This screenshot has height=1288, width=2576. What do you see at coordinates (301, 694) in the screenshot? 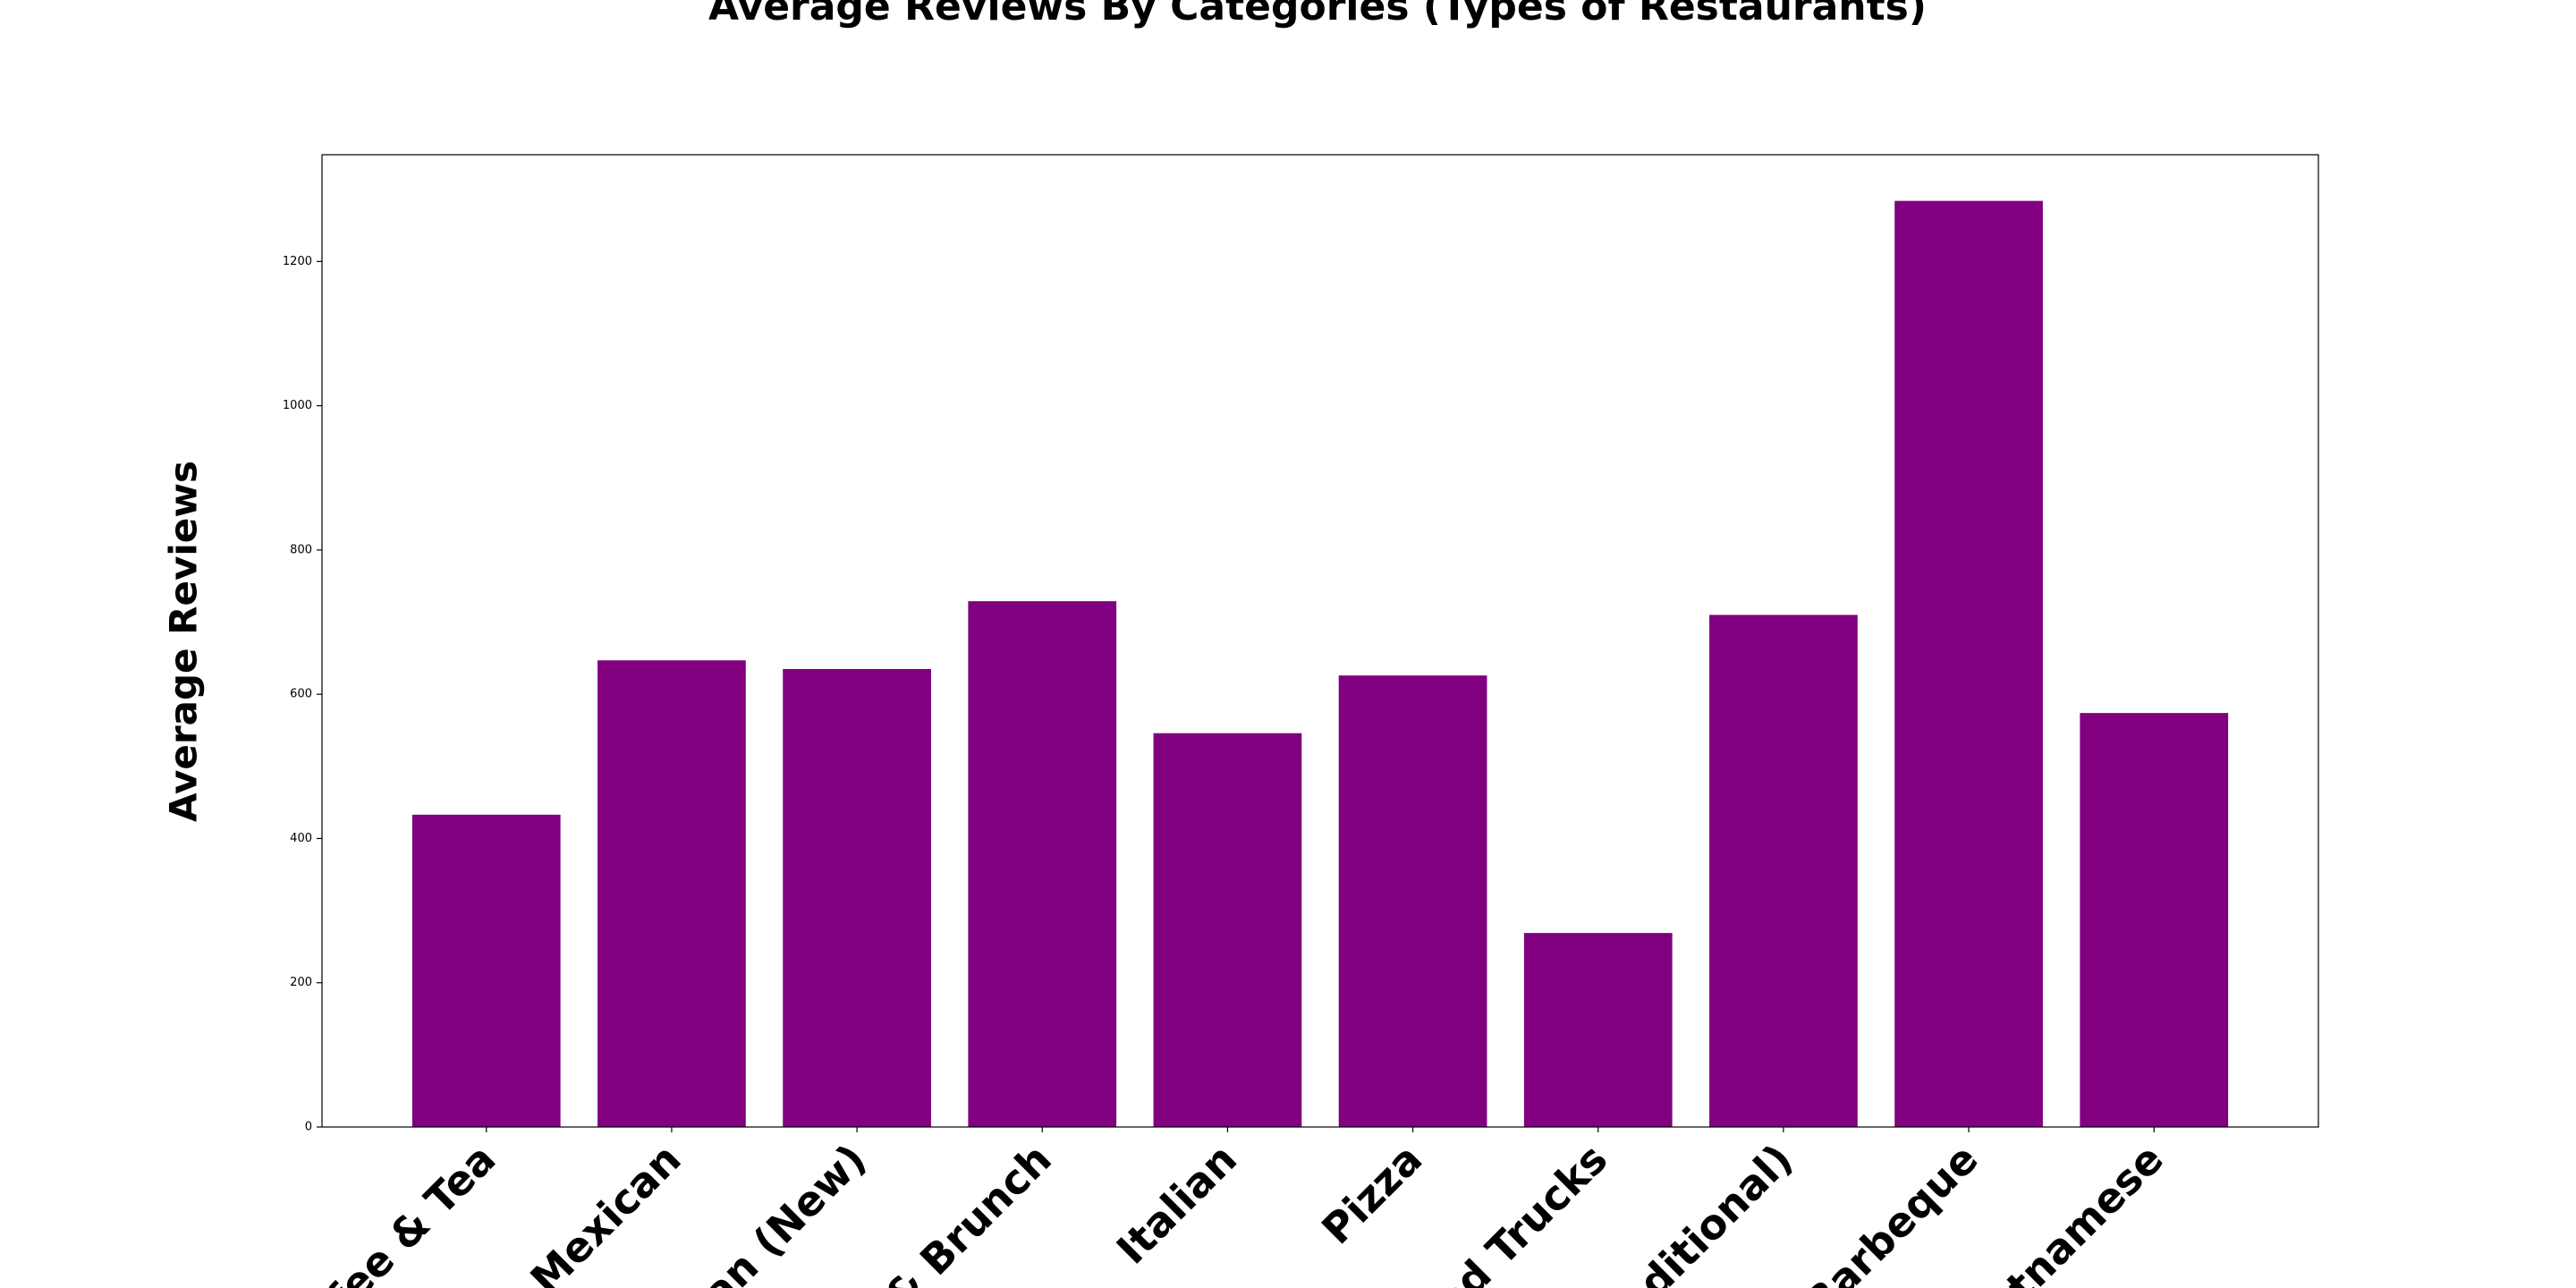
I see `y-tick-label: 600` at bounding box center [301, 694].